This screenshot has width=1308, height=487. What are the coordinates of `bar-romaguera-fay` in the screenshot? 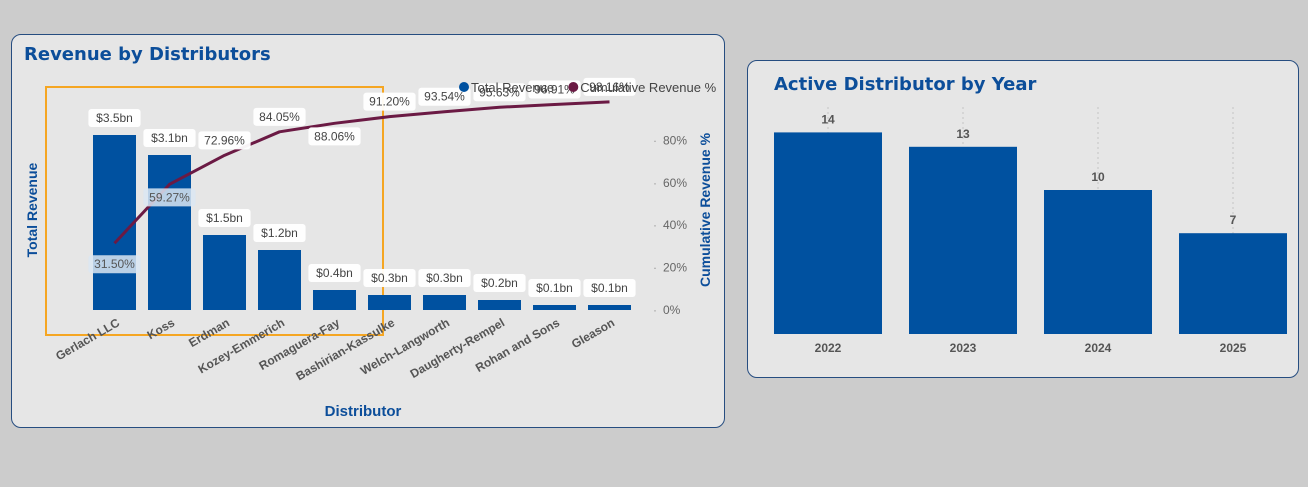 It's located at (334, 300).